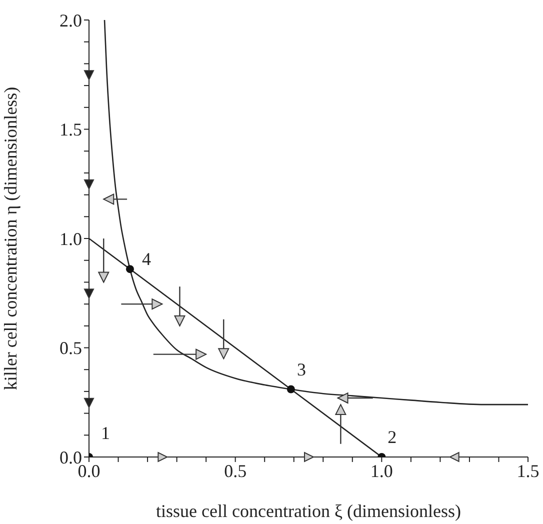 The width and height of the screenshot is (543, 524). Describe the element at coordinates (308, 511) in the screenshot. I see `x-axis-title: tissue cell concentration ξ (dimensionless)` at that location.